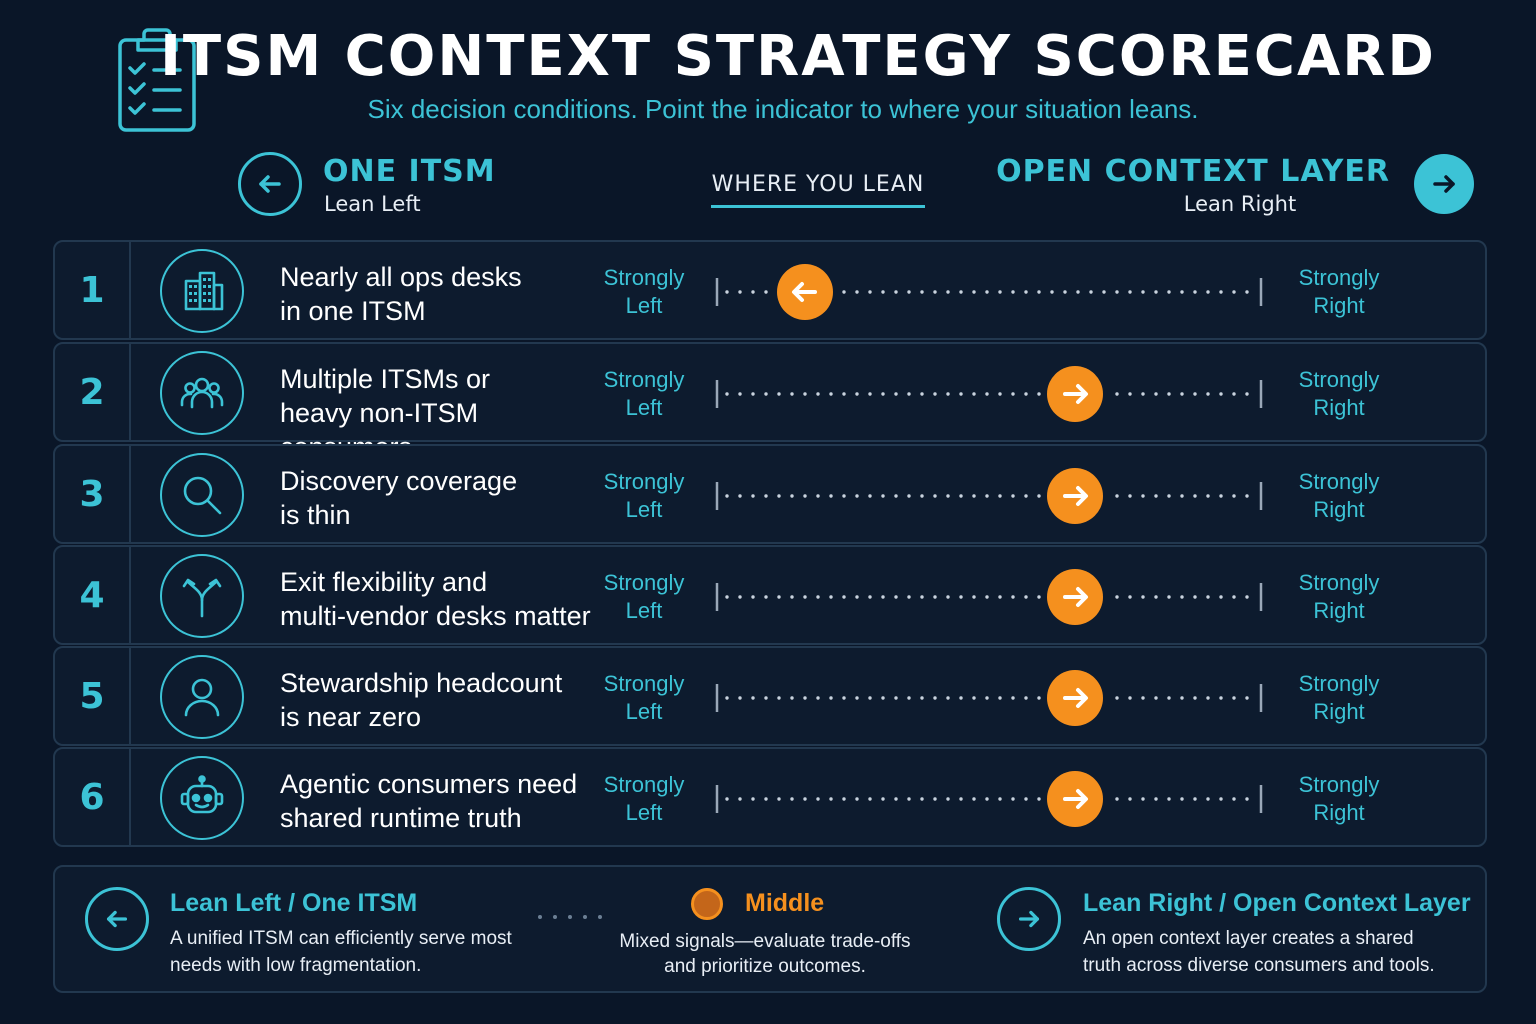 The image size is (1536, 1024). Describe the element at coordinates (818, 190) in the screenshot. I see `center-column-title: WHERE YOU LEAN` at that location.